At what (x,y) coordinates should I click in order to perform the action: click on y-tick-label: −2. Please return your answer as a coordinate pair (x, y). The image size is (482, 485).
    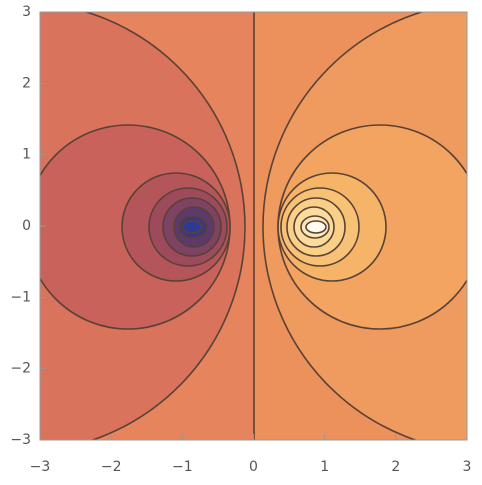
    Looking at the image, I should click on (20, 369).